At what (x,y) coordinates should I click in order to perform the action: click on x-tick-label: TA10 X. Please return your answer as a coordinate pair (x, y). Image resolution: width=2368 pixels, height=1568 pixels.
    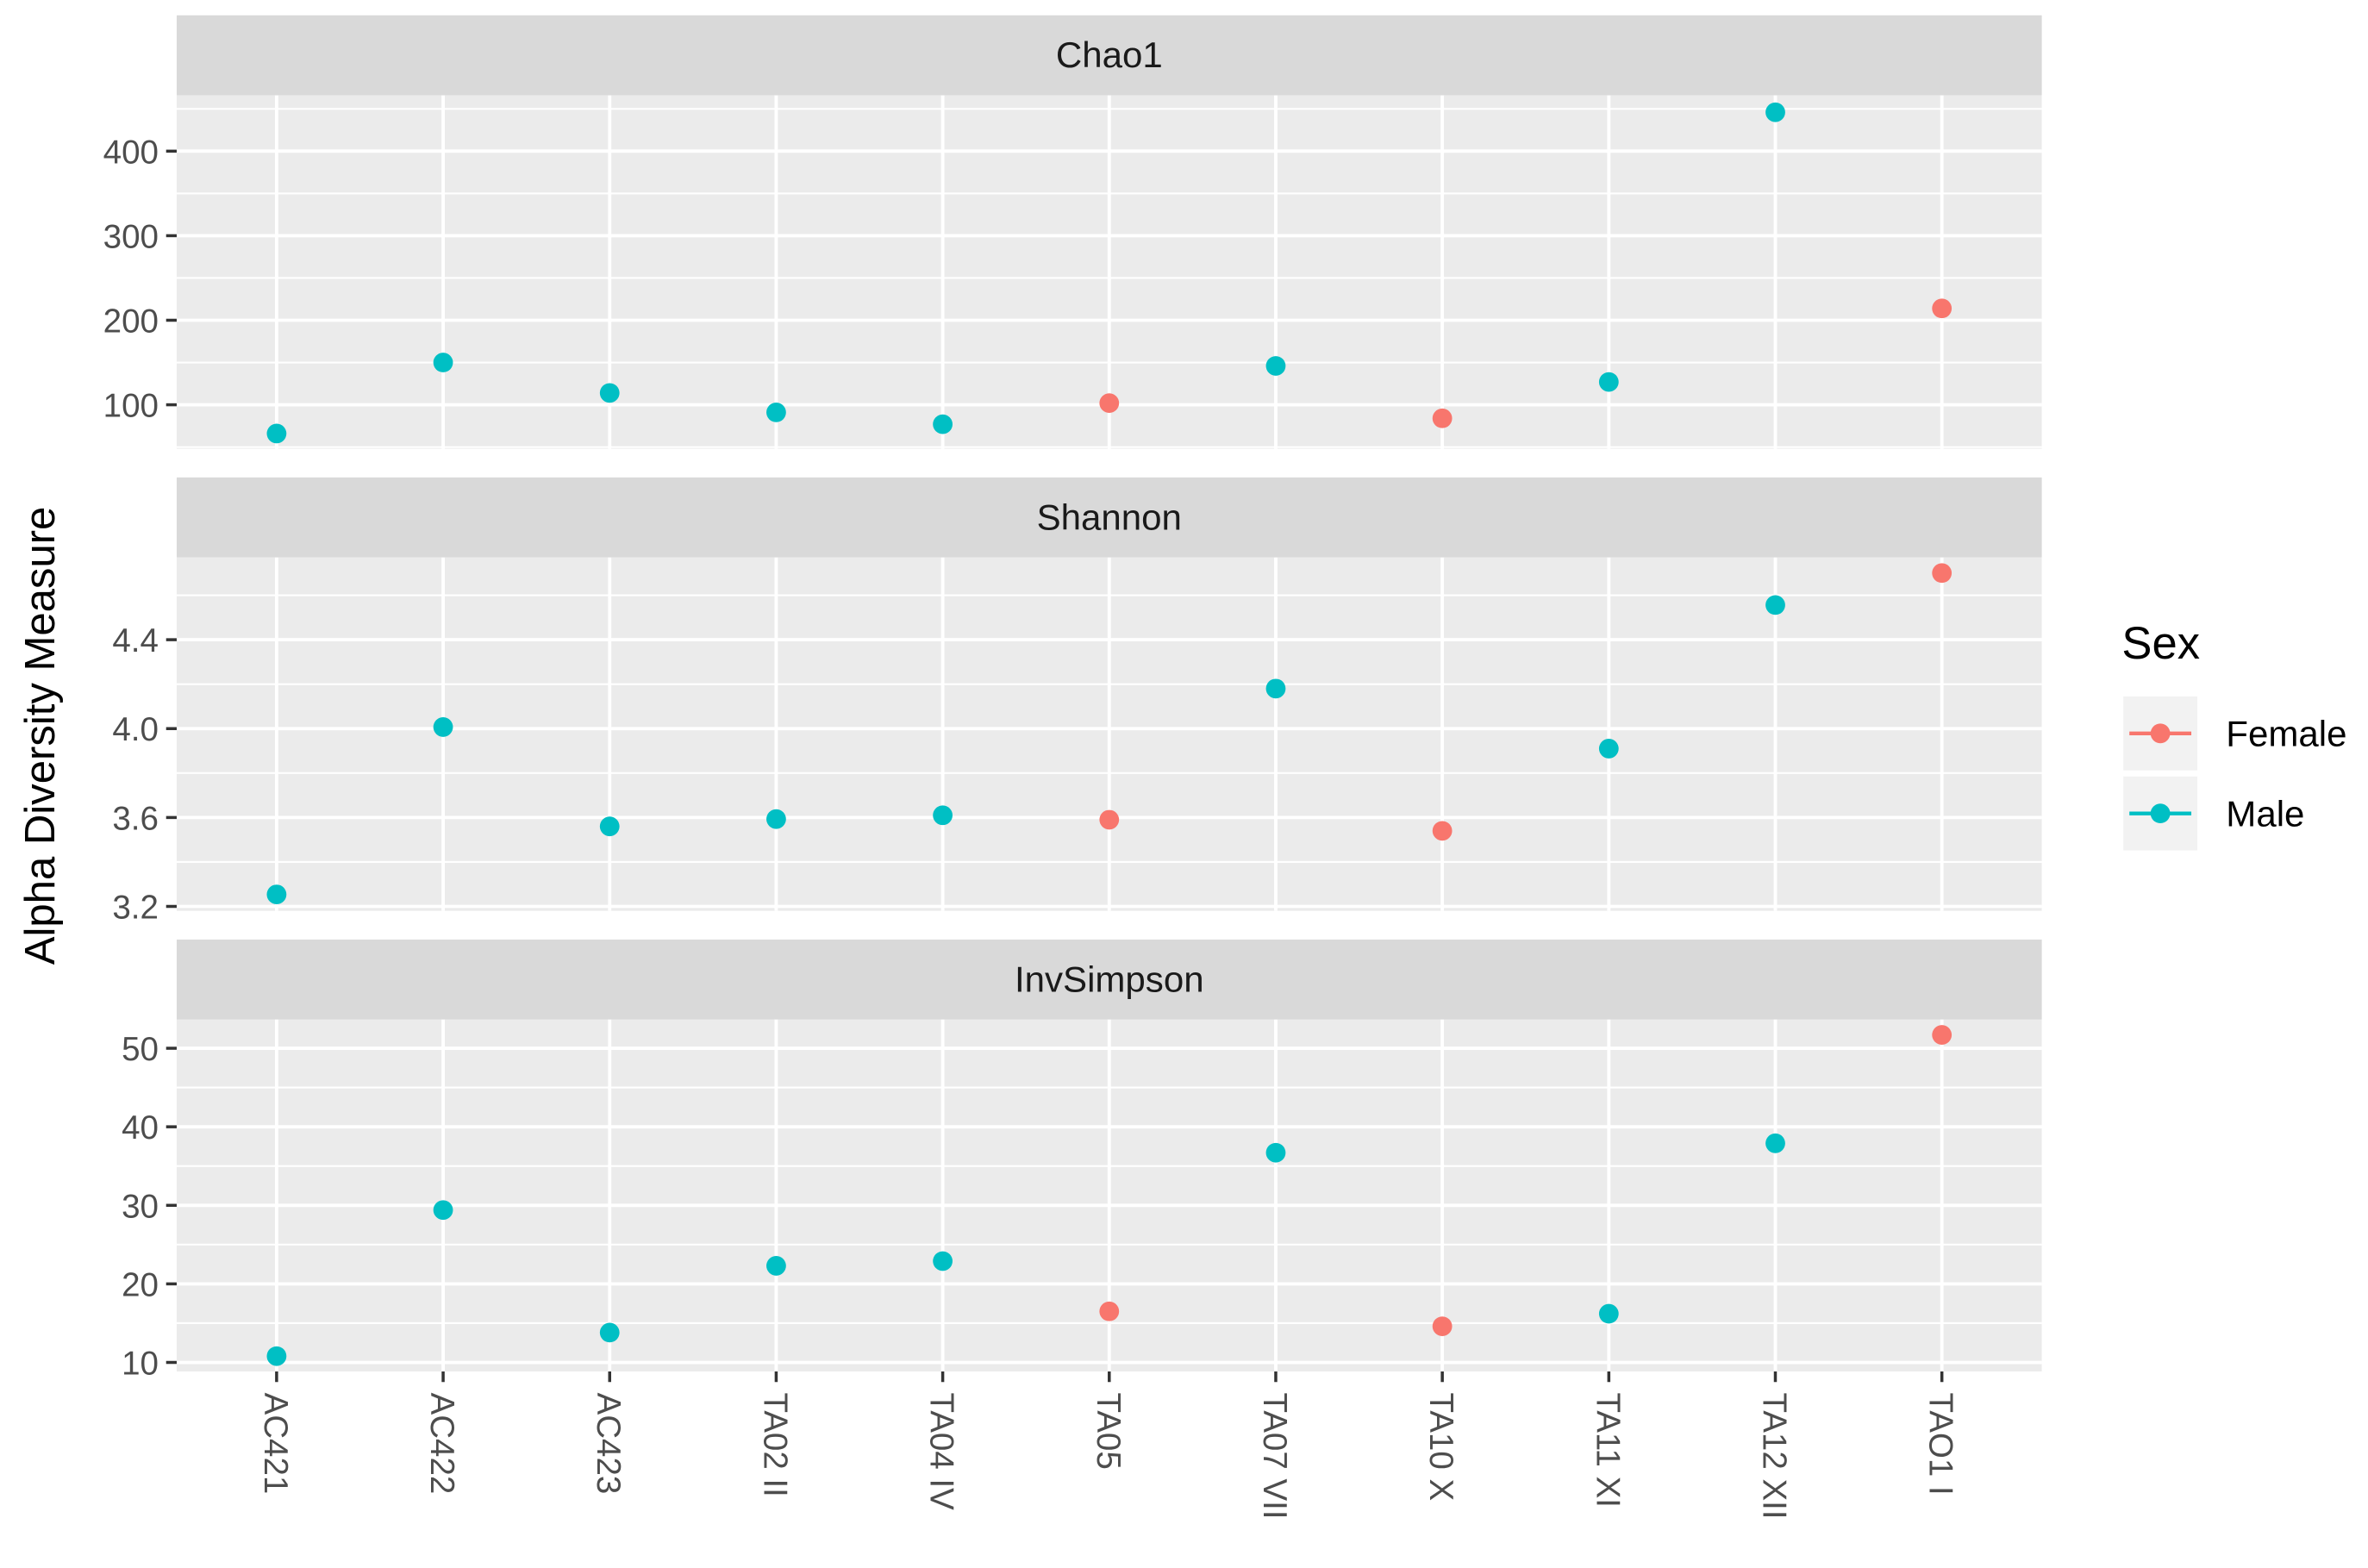
    Looking at the image, I should click on (1440, 1447).